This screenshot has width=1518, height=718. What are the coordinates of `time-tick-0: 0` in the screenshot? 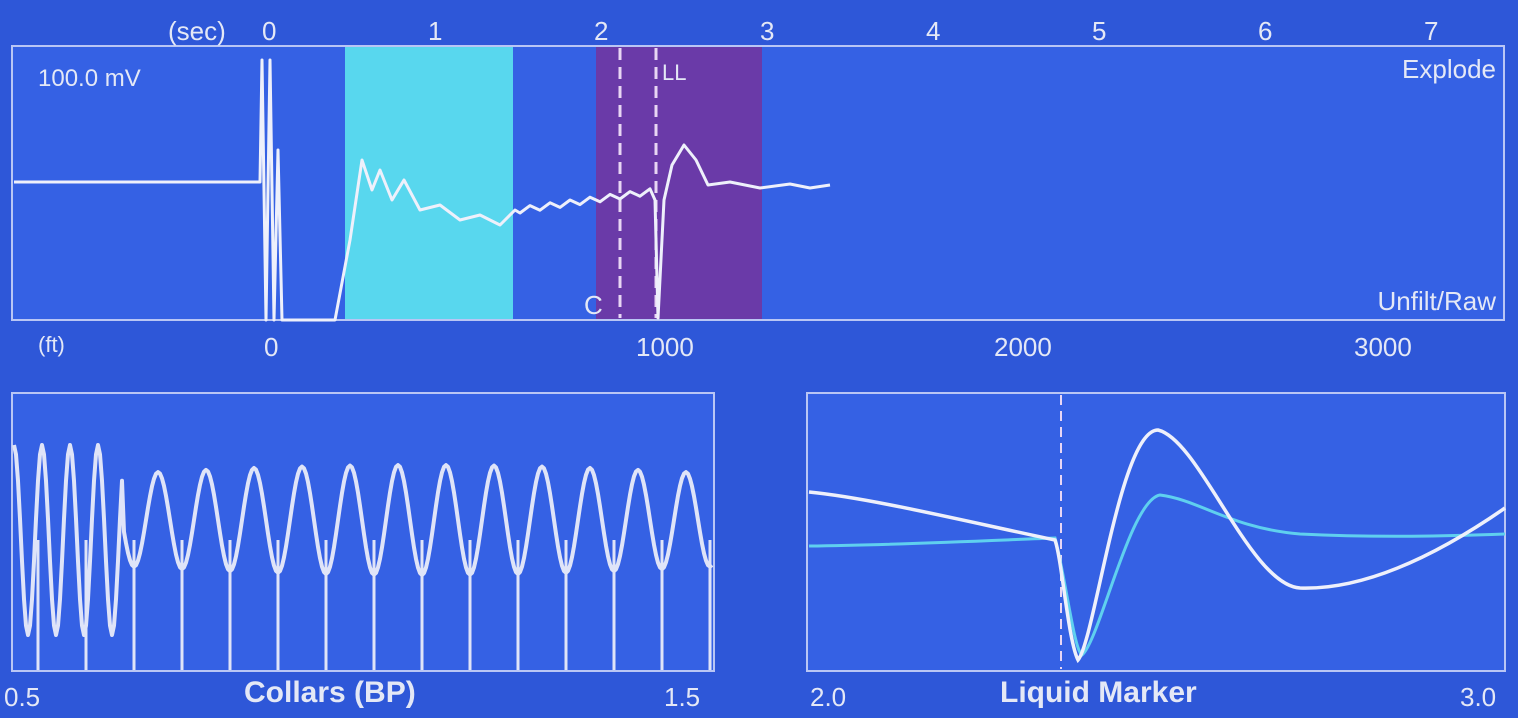 It's located at (269, 31).